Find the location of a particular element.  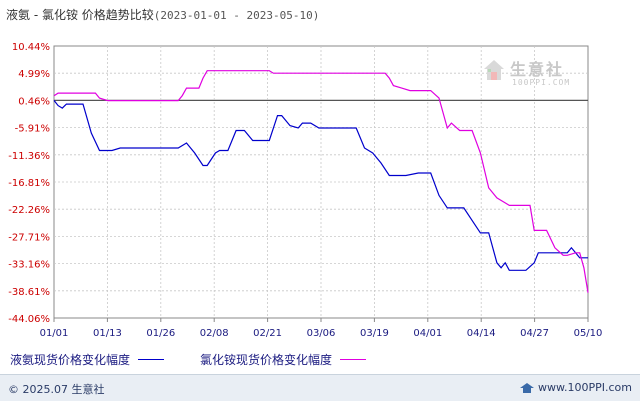

y-tick-label: -5.91% is located at coordinates (32, 129).